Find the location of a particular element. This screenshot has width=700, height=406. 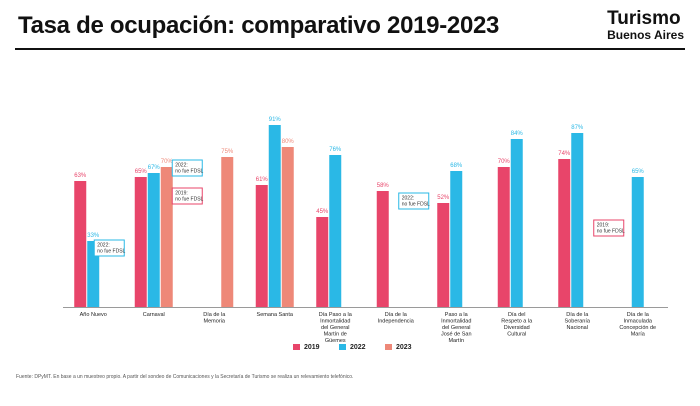

data-label-2019-8: 74% is located at coordinates (564, 154).